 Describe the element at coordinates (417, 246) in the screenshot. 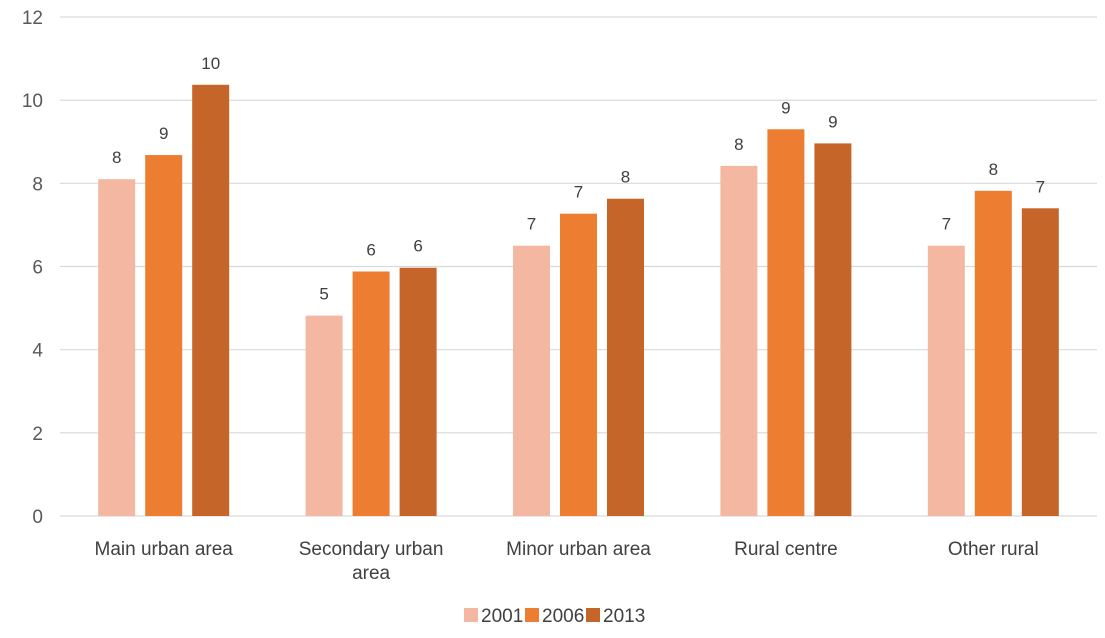

I see `data-label-2013-1: 6` at that location.